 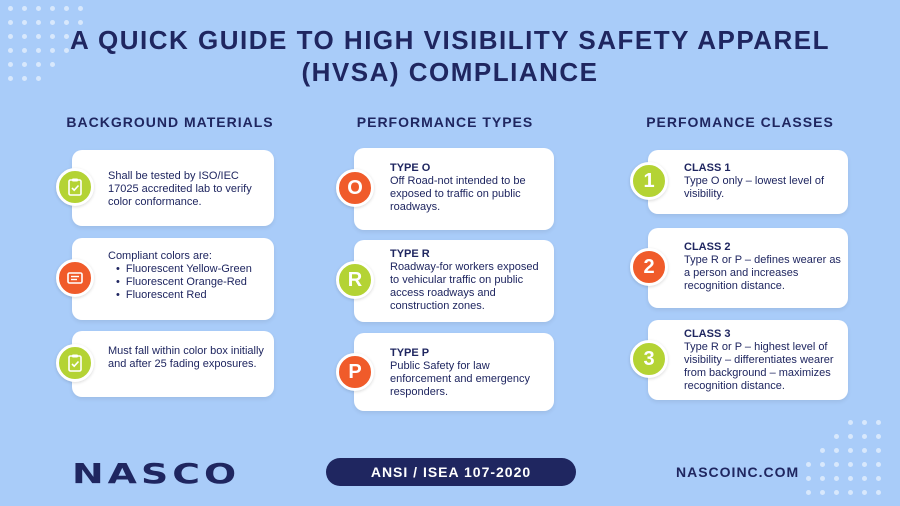 I want to click on list-item: Fluorescent Red, so click(x=193, y=295).